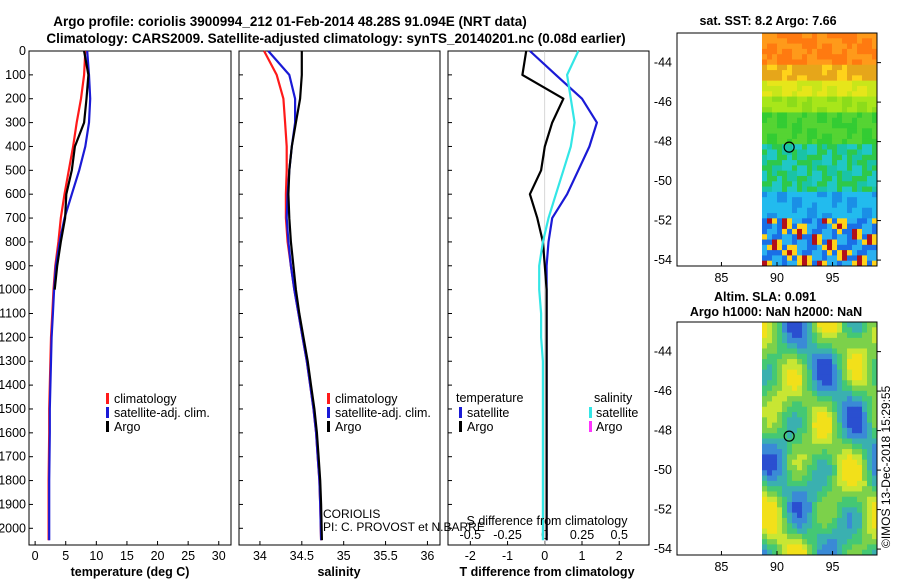  Describe the element at coordinates (13, 409) in the screenshot. I see `y-tick-label: 1500` at that location.